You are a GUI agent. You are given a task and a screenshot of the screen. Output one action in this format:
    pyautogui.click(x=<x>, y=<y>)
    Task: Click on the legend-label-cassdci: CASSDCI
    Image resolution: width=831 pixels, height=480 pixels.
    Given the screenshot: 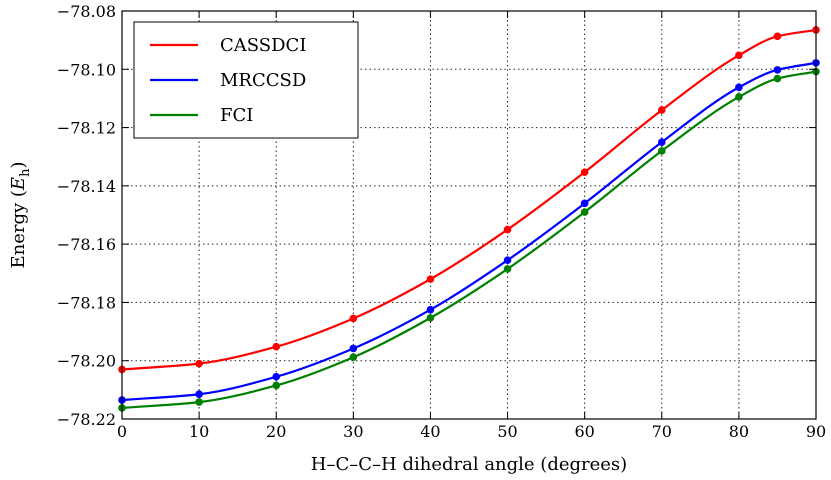 What is the action you would take?
    pyautogui.click(x=263, y=45)
    